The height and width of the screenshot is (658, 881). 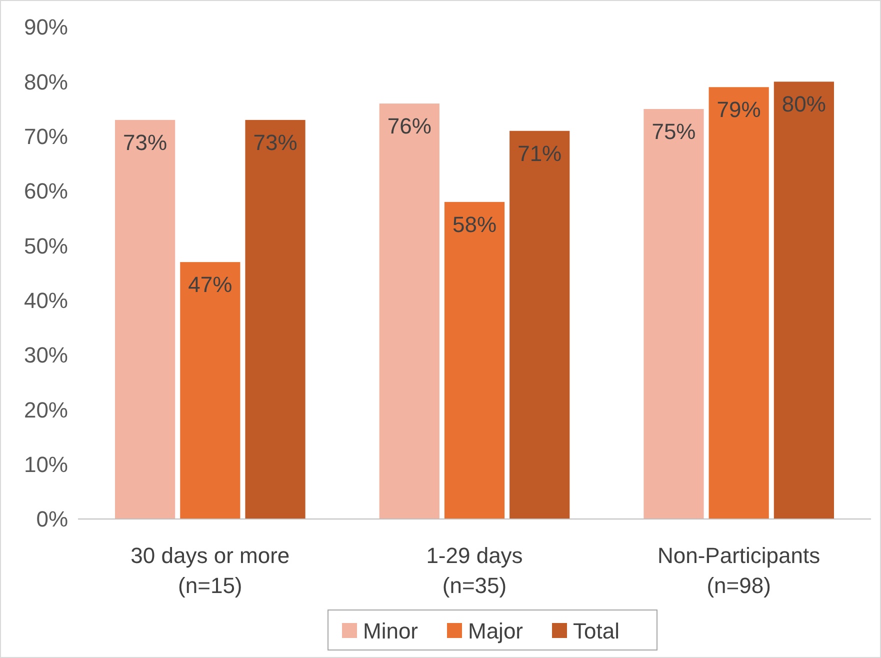 I want to click on x-tick-label: 1-29 days (n=35), so click(x=474, y=570).